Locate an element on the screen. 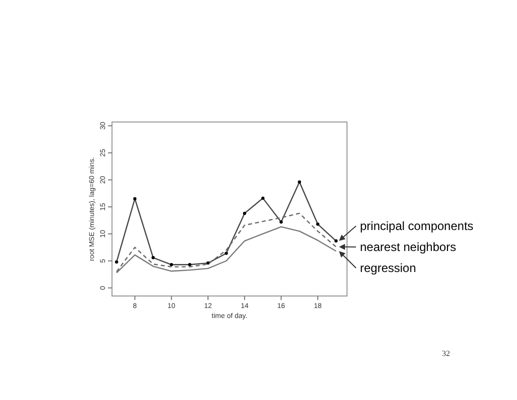  text: regression is located at coordinates (388, 268).